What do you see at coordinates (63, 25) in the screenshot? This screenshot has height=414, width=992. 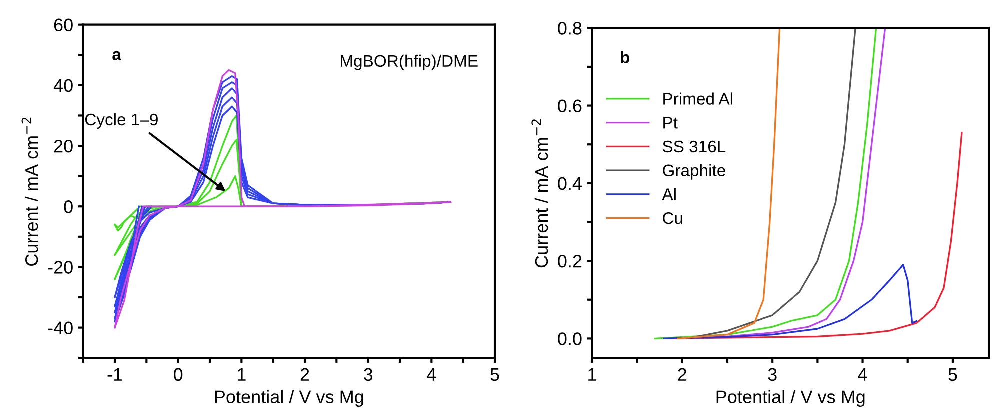 I see `y-tick-label: 60` at bounding box center [63, 25].